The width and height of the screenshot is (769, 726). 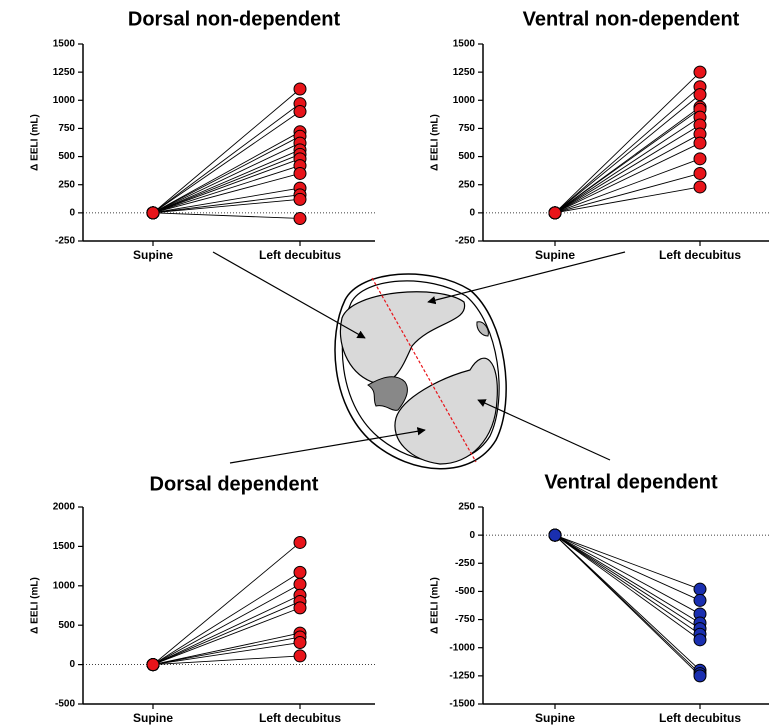 I want to click on y-tick-label: -1000, so click(x=462, y=647).